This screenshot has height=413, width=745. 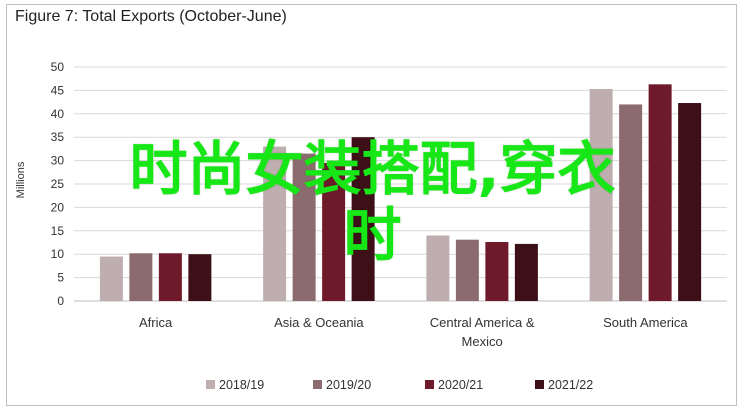 I want to click on y-tick-label: 30, so click(x=58, y=161).